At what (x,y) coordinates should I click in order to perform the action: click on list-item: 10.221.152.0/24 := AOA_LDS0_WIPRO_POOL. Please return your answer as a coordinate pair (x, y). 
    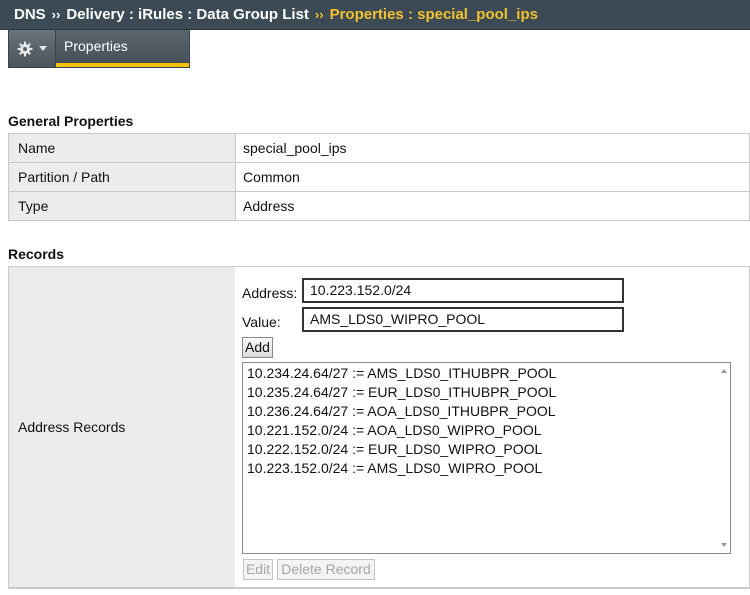
    Looking at the image, I should click on (394, 430).